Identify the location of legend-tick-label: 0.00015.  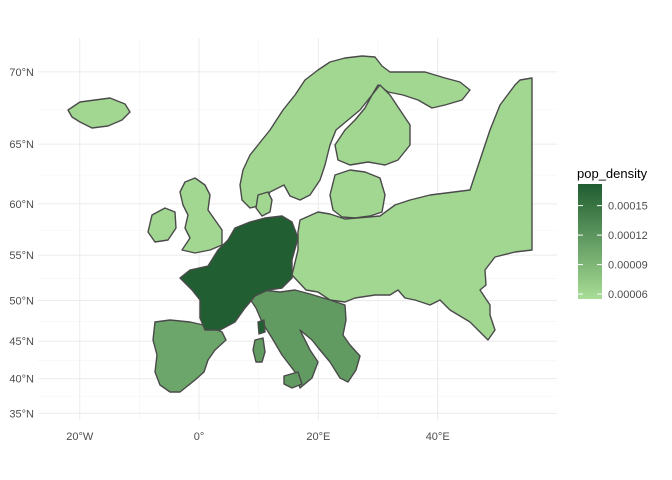
(628, 207).